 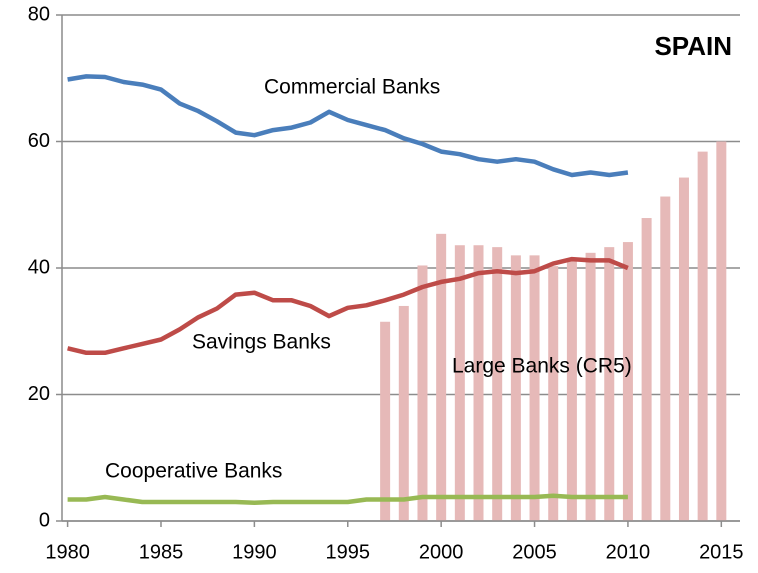 What do you see at coordinates (534, 552) in the screenshot?
I see `x-tick-label: 2005` at bounding box center [534, 552].